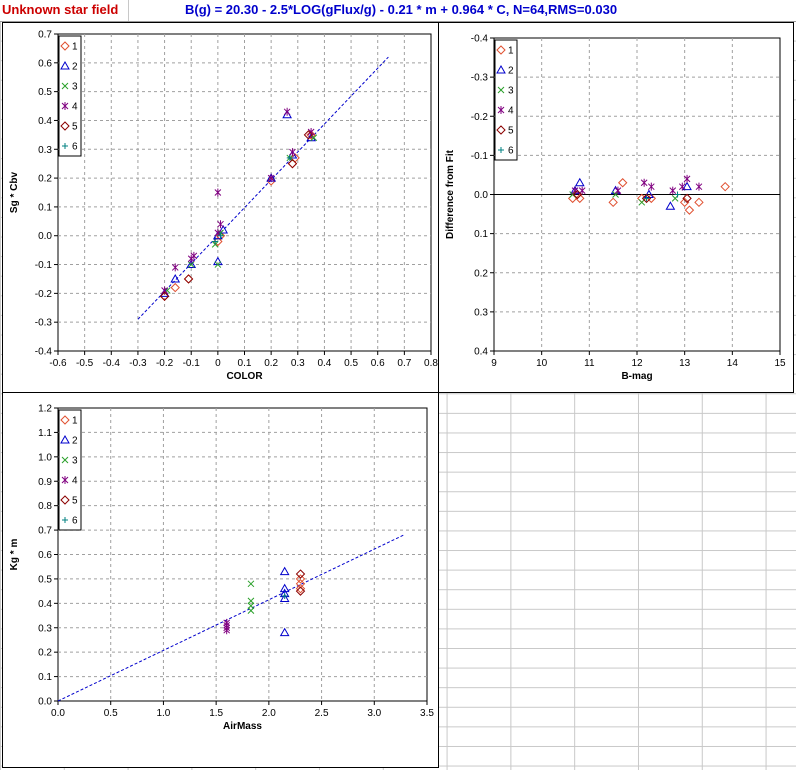 This screenshot has width=796, height=772. I want to click on x-tick-label: 0.7, so click(404, 363).